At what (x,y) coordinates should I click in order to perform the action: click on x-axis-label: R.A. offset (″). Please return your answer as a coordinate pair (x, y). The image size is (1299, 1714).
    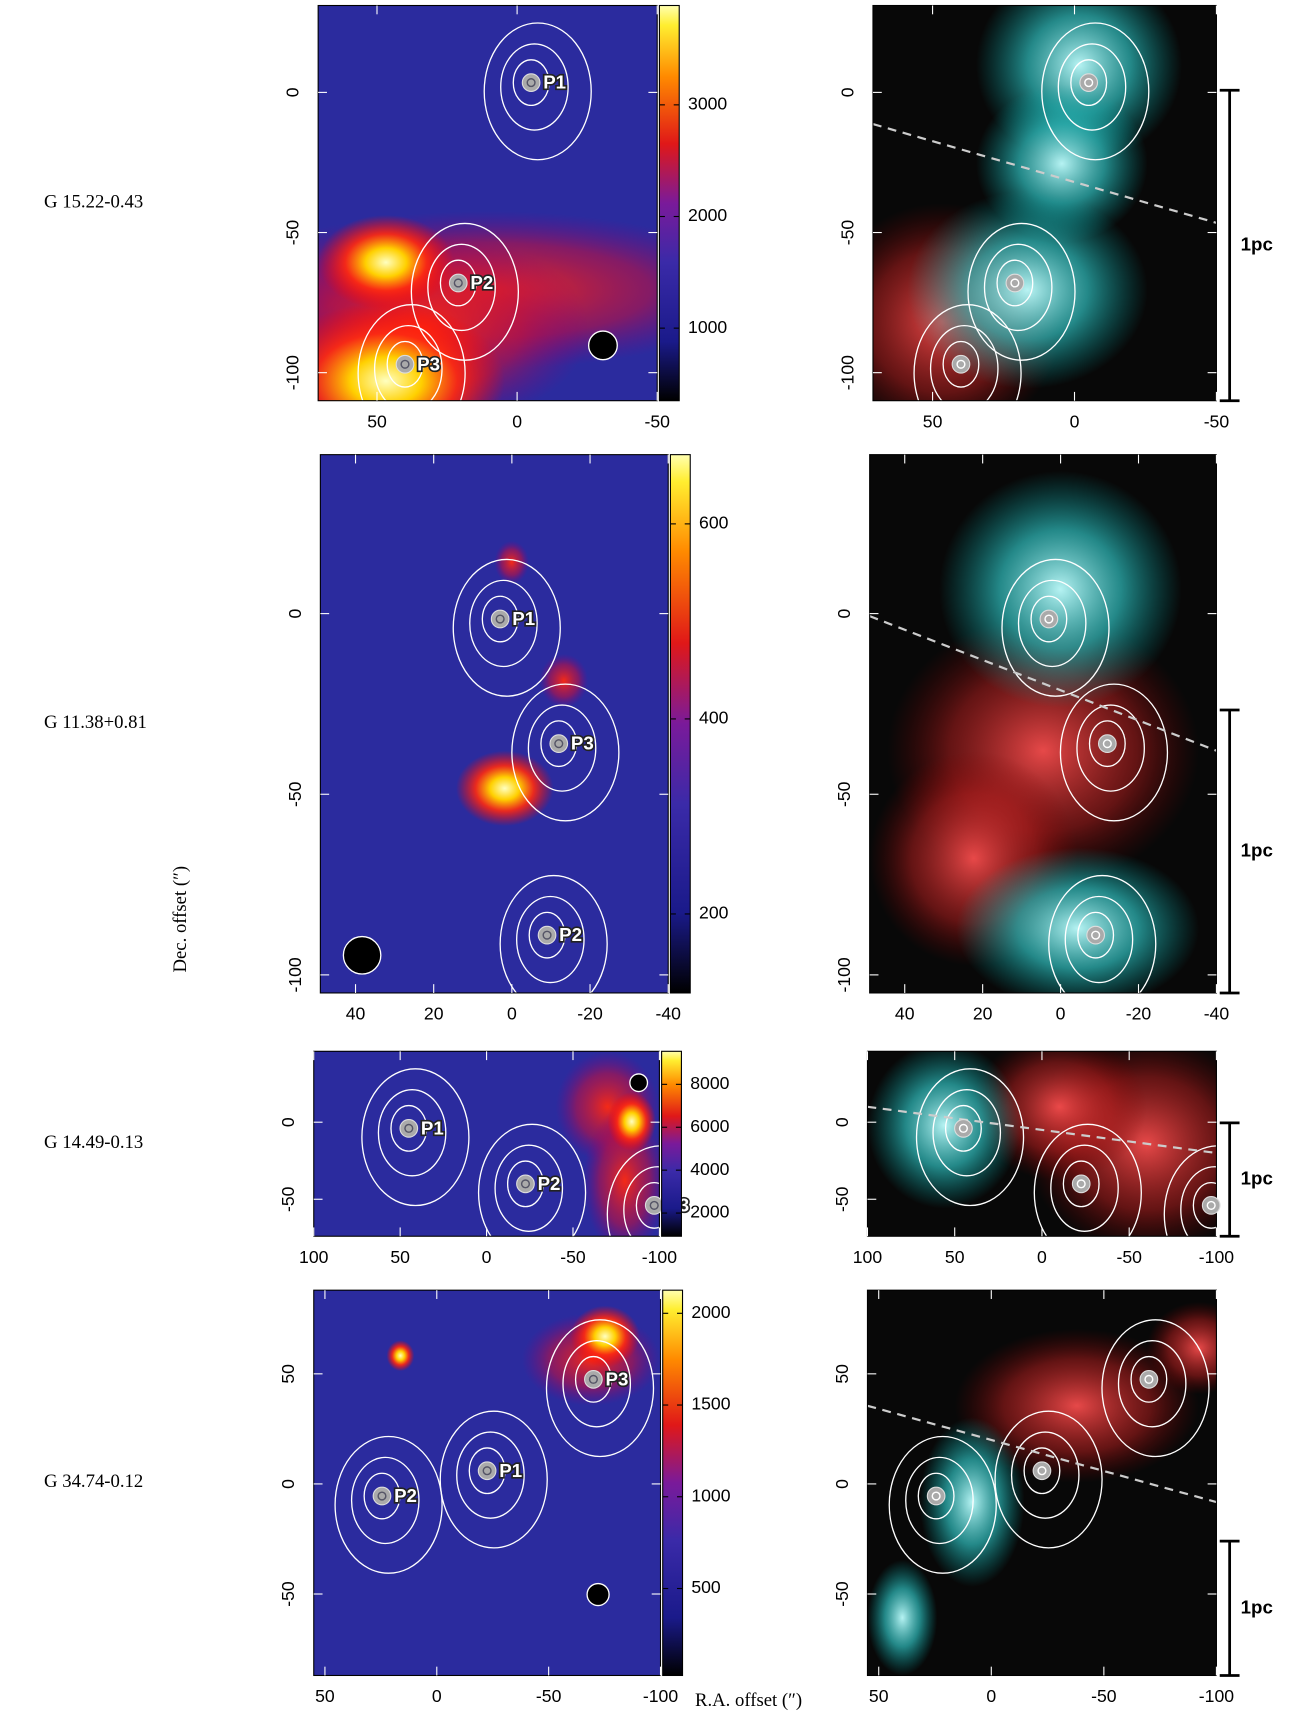
    Looking at the image, I should click on (748, 1700).